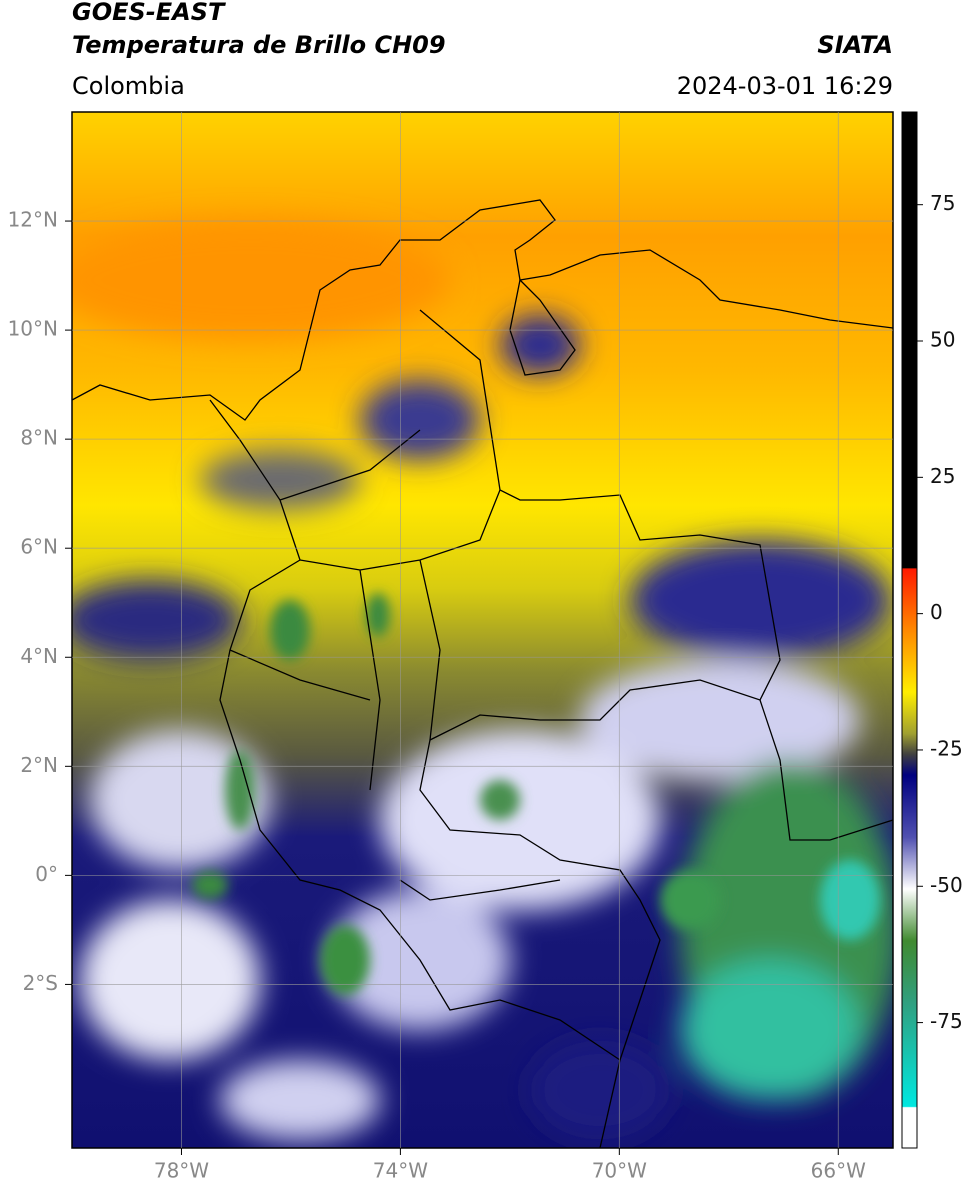 This screenshot has width=966, height=1190. What do you see at coordinates (39, 765) in the screenshot?
I see `y-tick-label: 2°N` at bounding box center [39, 765].